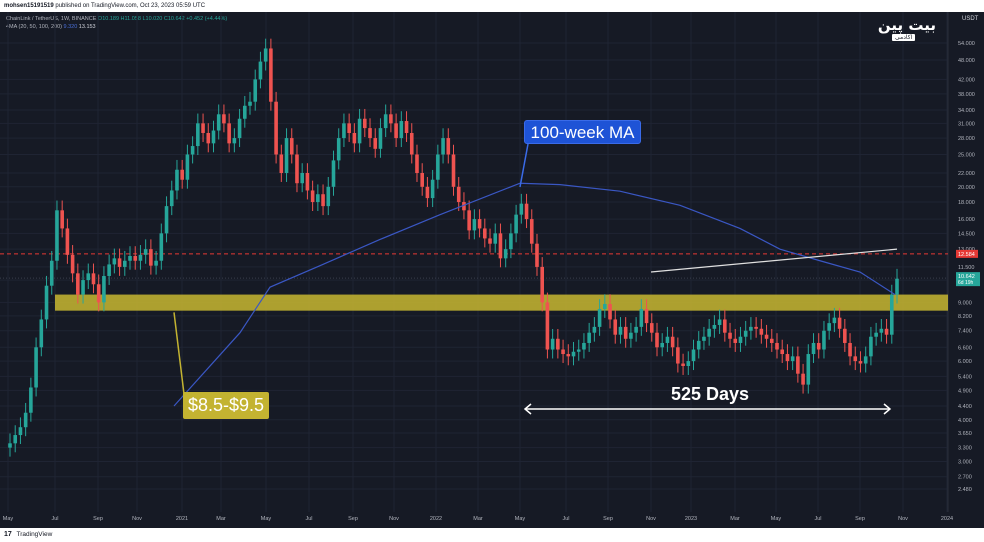  What do you see at coordinates (774, 260) in the screenshot?
I see `trend-line` at bounding box center [774, 260].